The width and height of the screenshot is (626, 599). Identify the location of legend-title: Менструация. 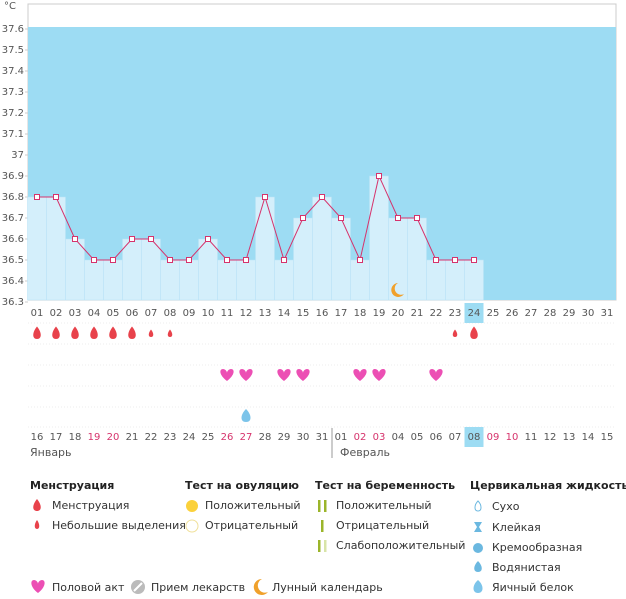
(72, 485).